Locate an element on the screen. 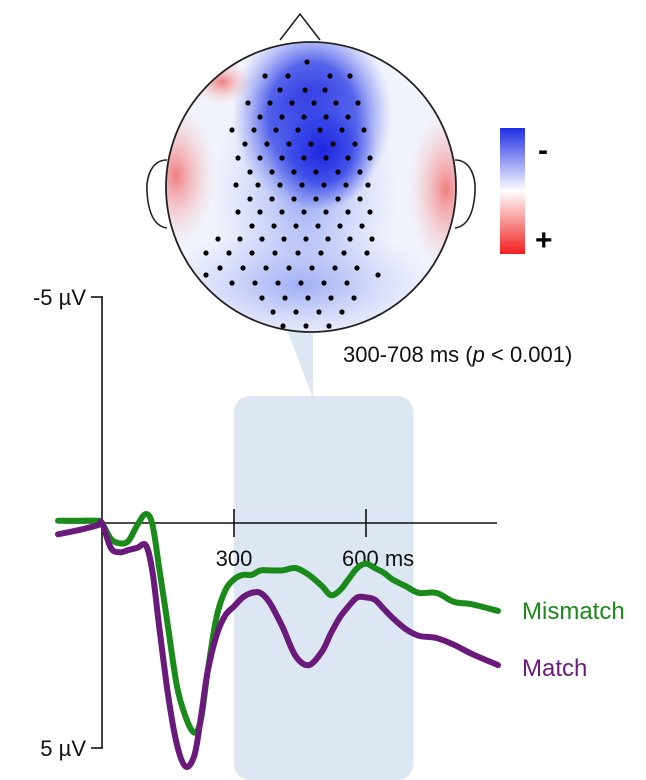 The width and height of the screenshot is (646, 780). legend-match: Match is located at coordinates (554, 668).